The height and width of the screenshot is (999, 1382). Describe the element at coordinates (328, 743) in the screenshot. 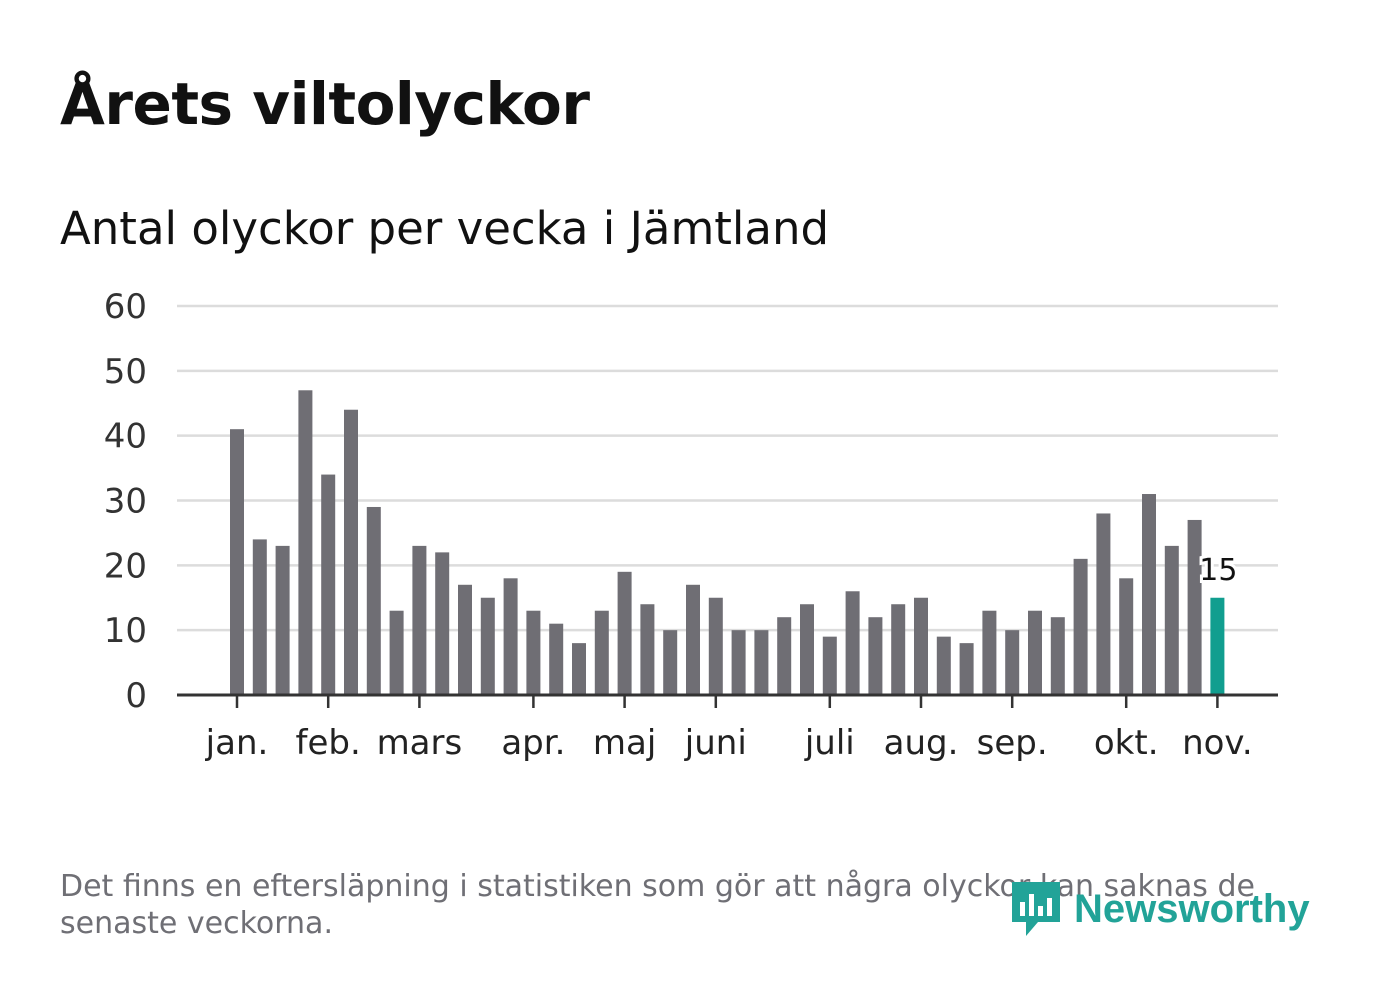

I see `x-tick-label: feb.` at that location.